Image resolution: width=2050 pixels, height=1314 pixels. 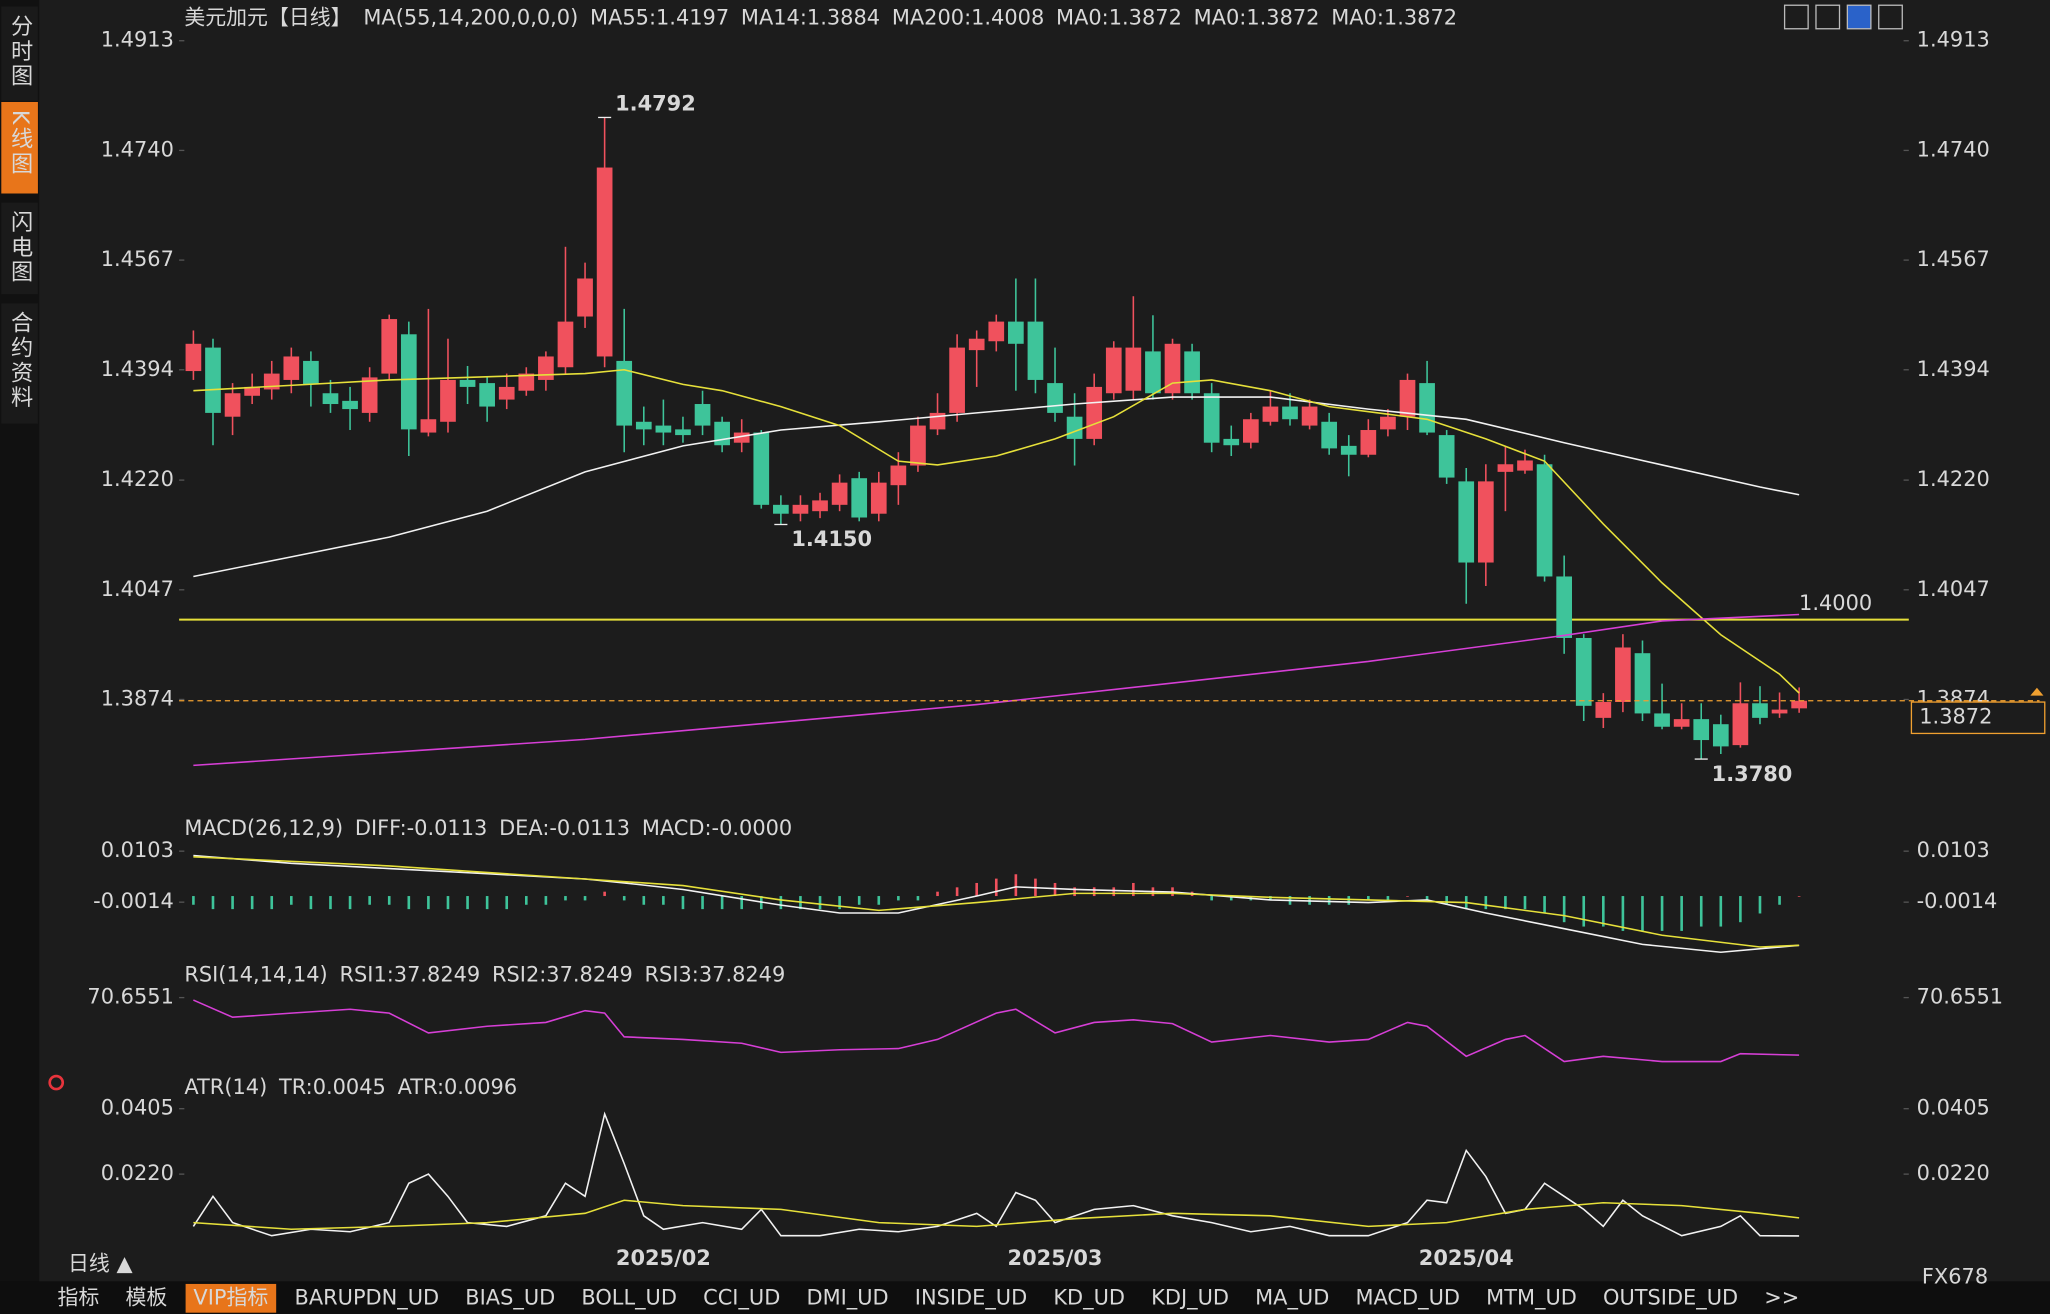 I want to click on legend-text: RSI(14,14,14), so click(x=255, y=974).